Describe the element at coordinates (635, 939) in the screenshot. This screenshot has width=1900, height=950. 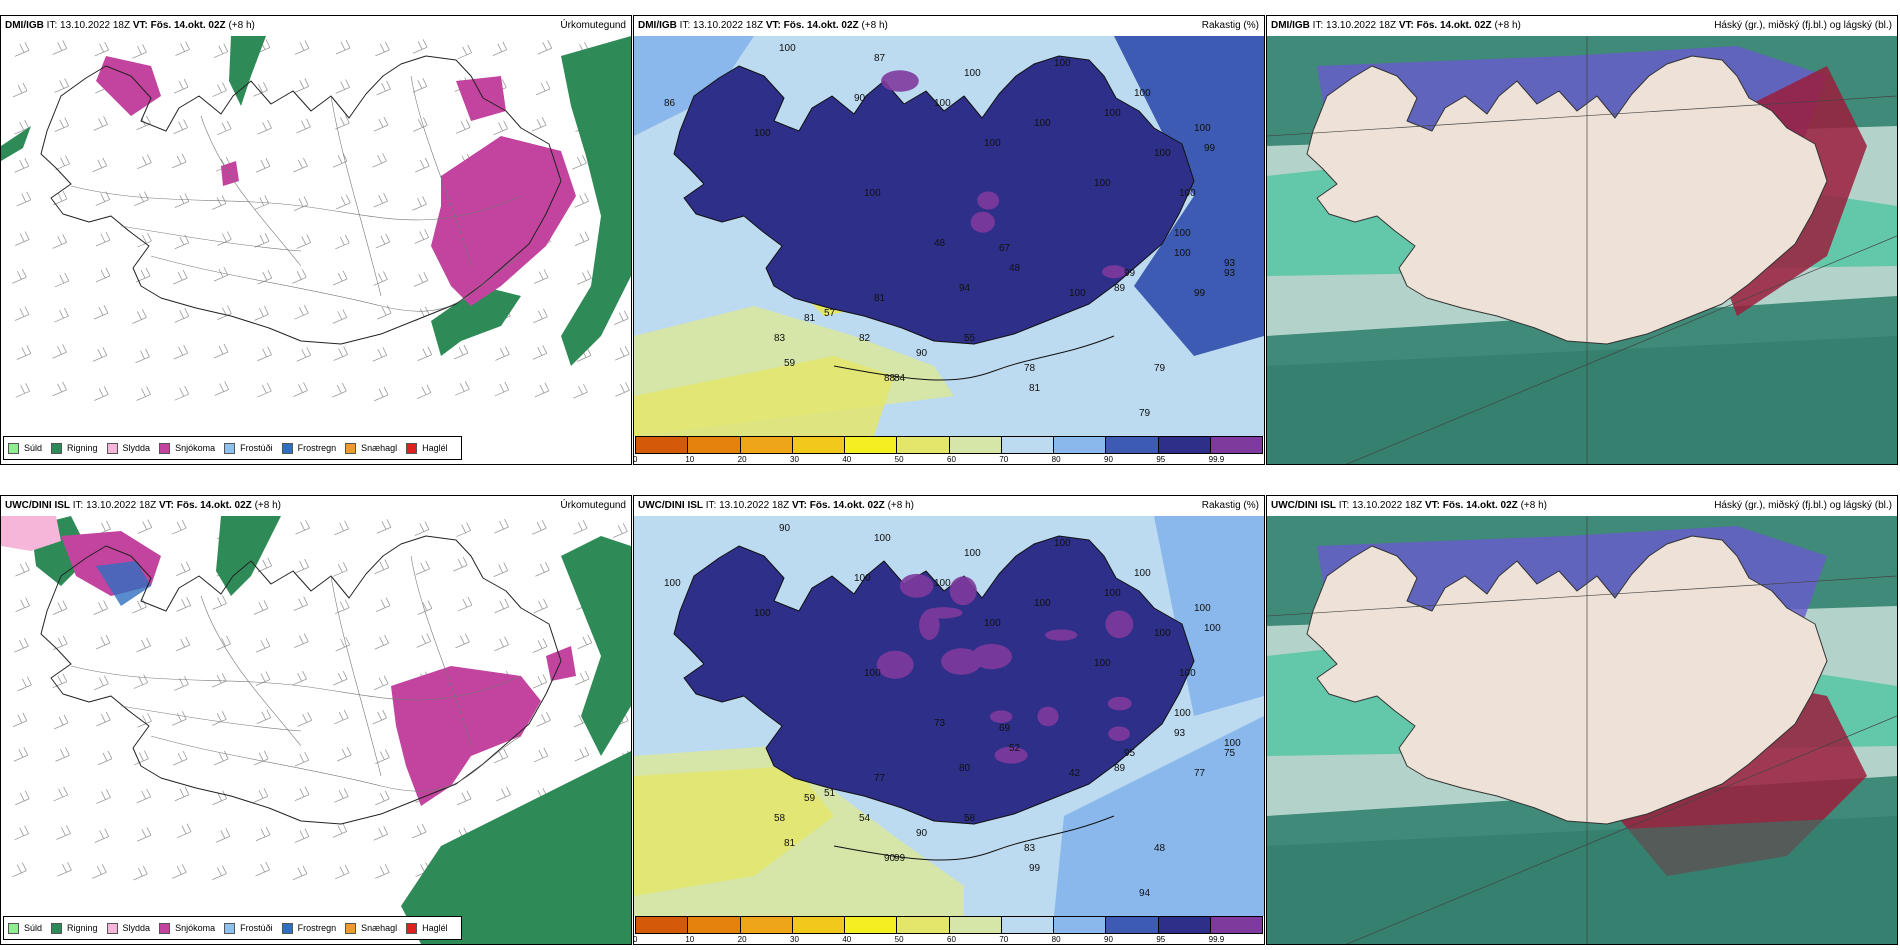
I see `colorbar-tick-label: 0` at that location.